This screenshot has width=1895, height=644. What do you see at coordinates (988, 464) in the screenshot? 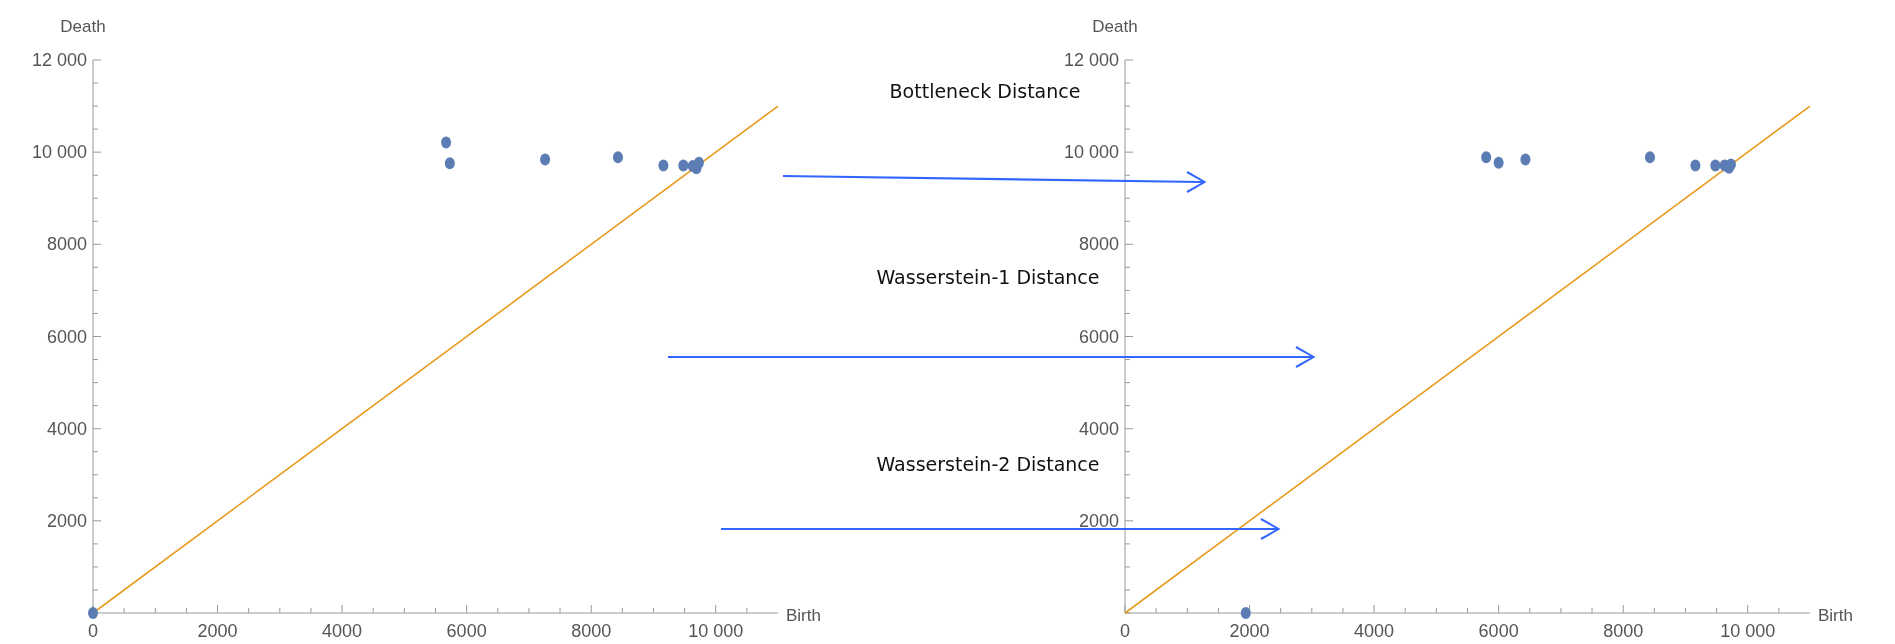
I see `text: Wasserstein-2 Distance` at bounding box center [988, 464].